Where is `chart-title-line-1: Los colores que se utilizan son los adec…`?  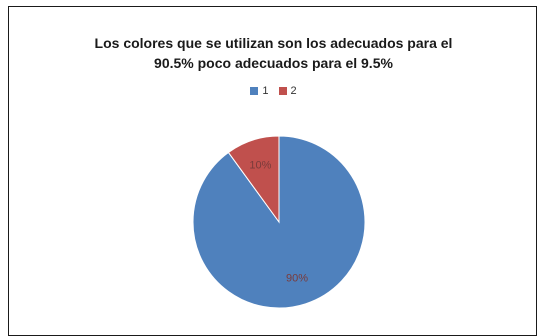
chart-title-line-1: Los colores que se utilizan son los adec… is located at coordinates (273, 43).